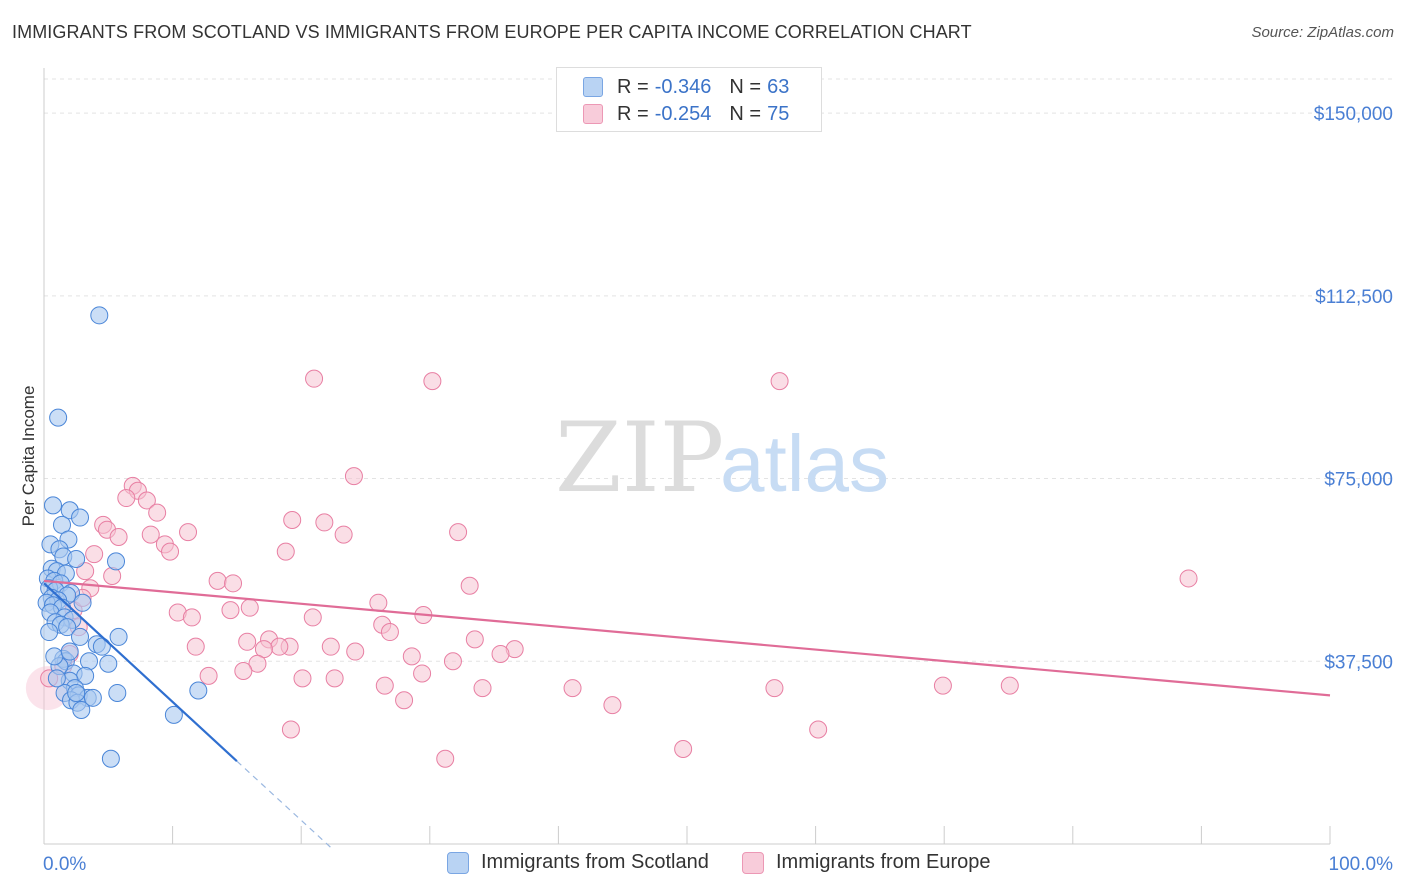 This screenshot has width=1406, height=892. Describe the element at coordinates (285, 805) in the screenshot. I see `scotland-trend-extension` at that location.